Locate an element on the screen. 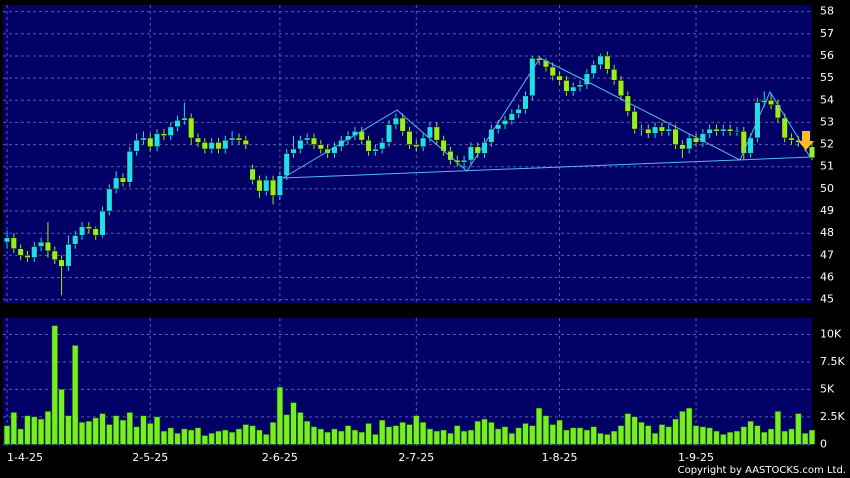 Image resolution: width=850 pixels, height=478 pixels. x-tick-label: 2-5-25 is located at coordinates (150, 457).